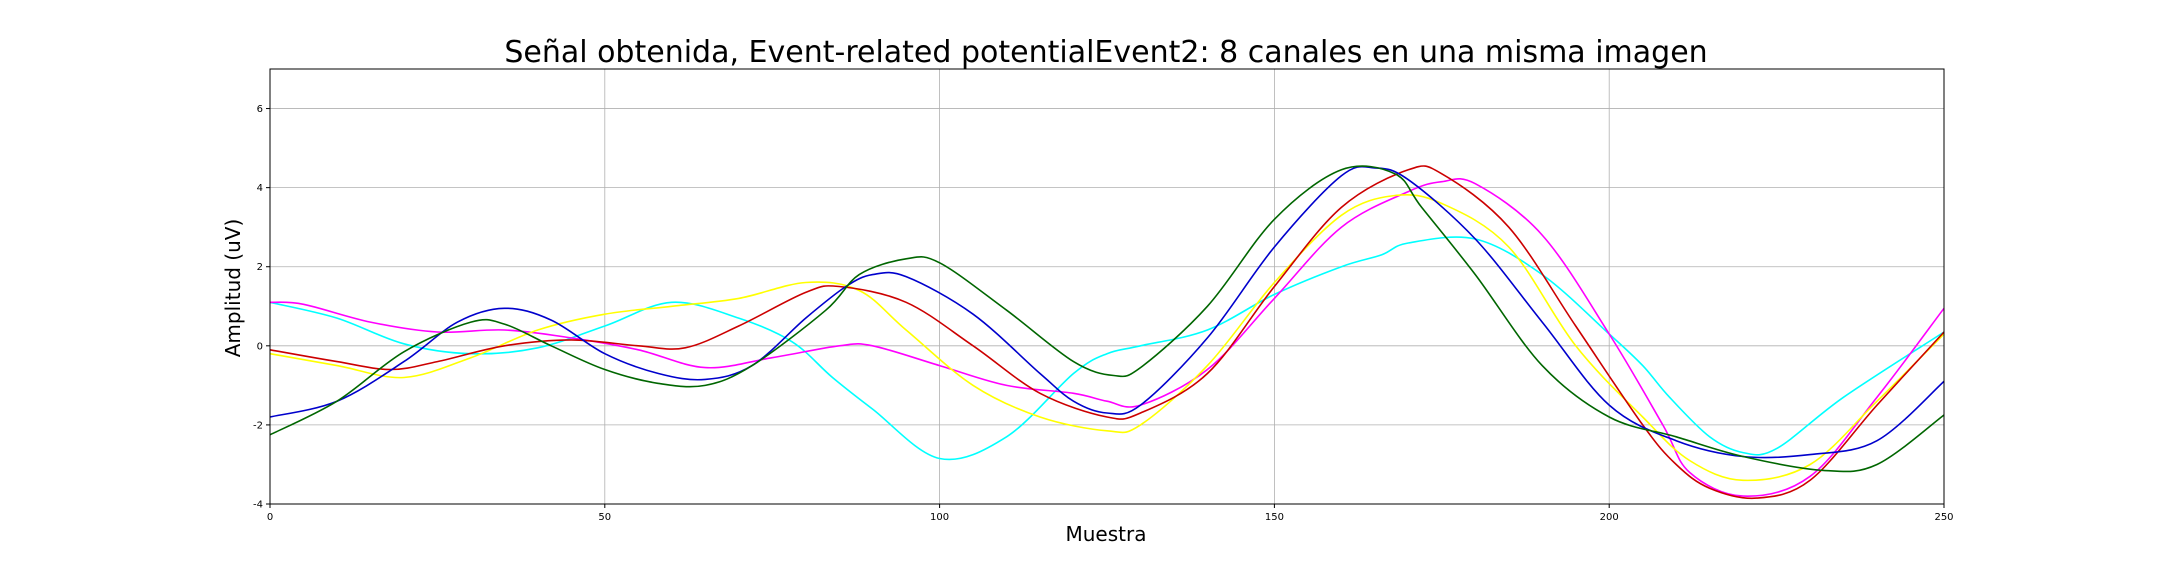 The image size is (2160, 576). I want to click on x-tick-label: 250, so click(1943, 517).